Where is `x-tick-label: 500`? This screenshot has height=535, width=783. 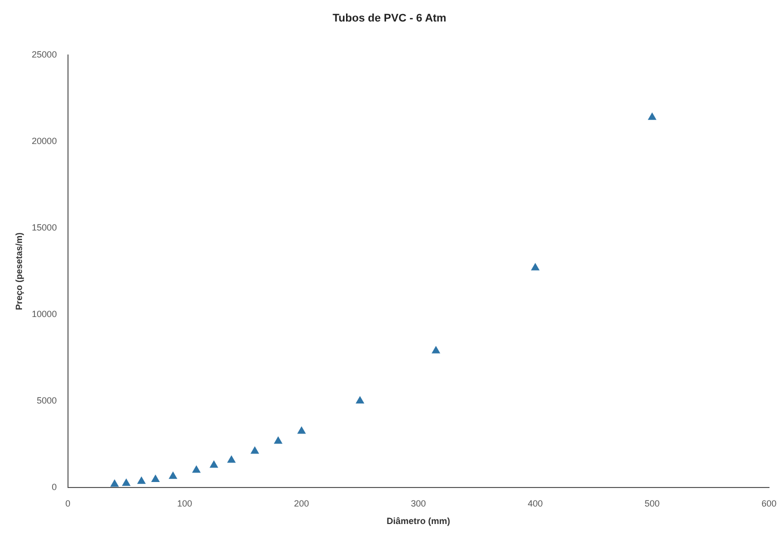
x-tick-label: 500 is located at coordinates (652, 503).